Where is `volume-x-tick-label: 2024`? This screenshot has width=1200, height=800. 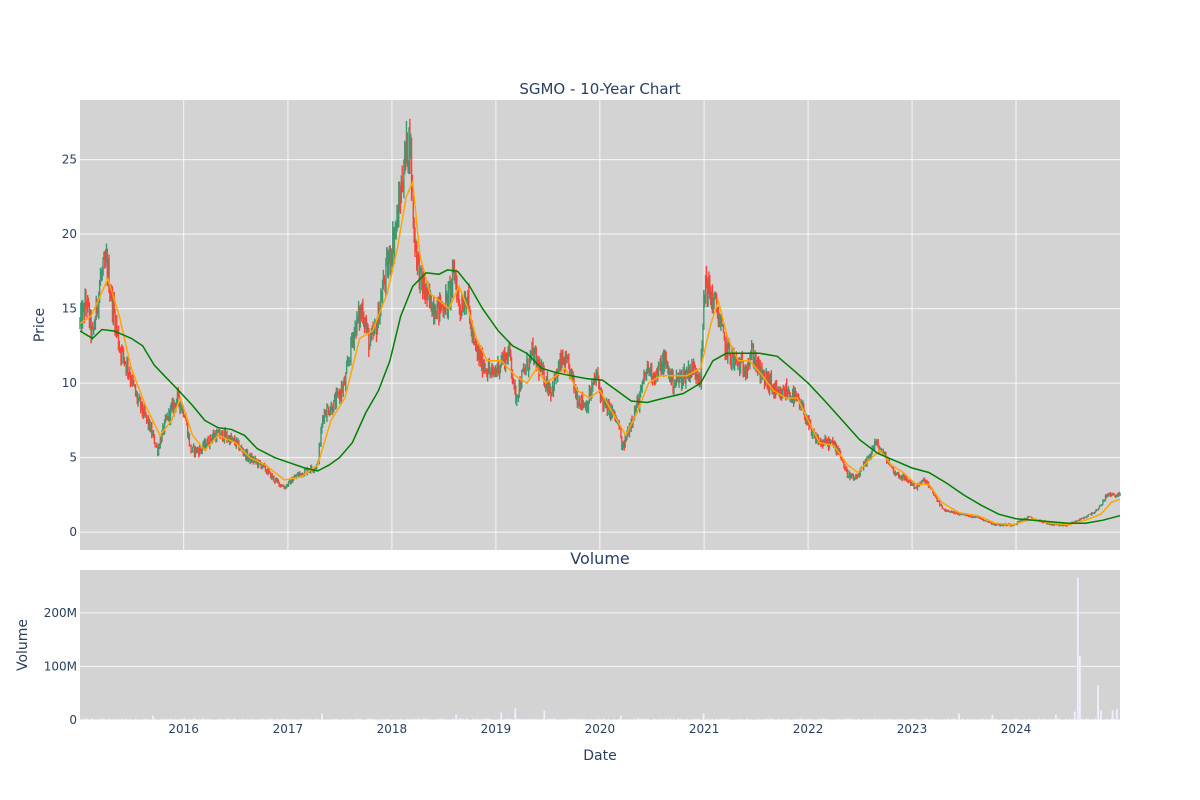
volume-x-tick-label: 2024 is located at coordinates (1016, 729).